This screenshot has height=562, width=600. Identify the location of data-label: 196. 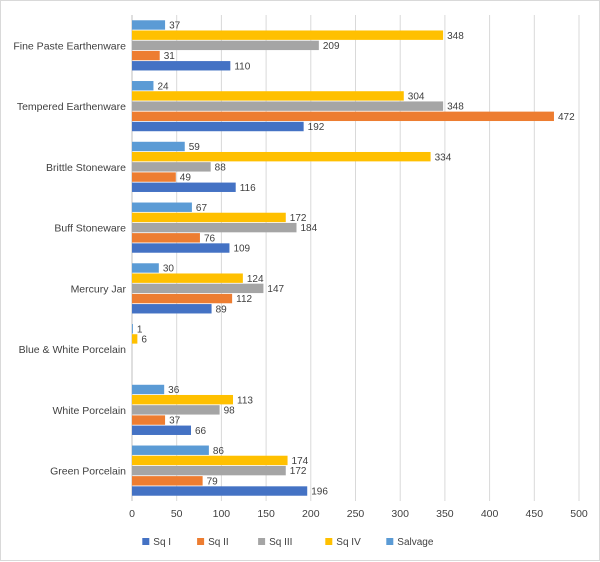
(319, 492).